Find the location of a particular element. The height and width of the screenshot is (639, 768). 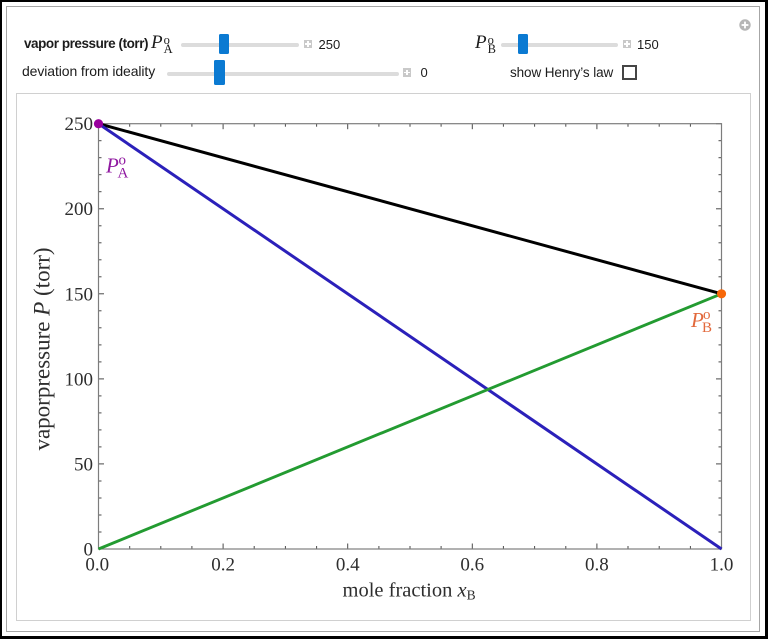

svg-text: vaporpressure P (torr) is located at coordinates (42, 348).